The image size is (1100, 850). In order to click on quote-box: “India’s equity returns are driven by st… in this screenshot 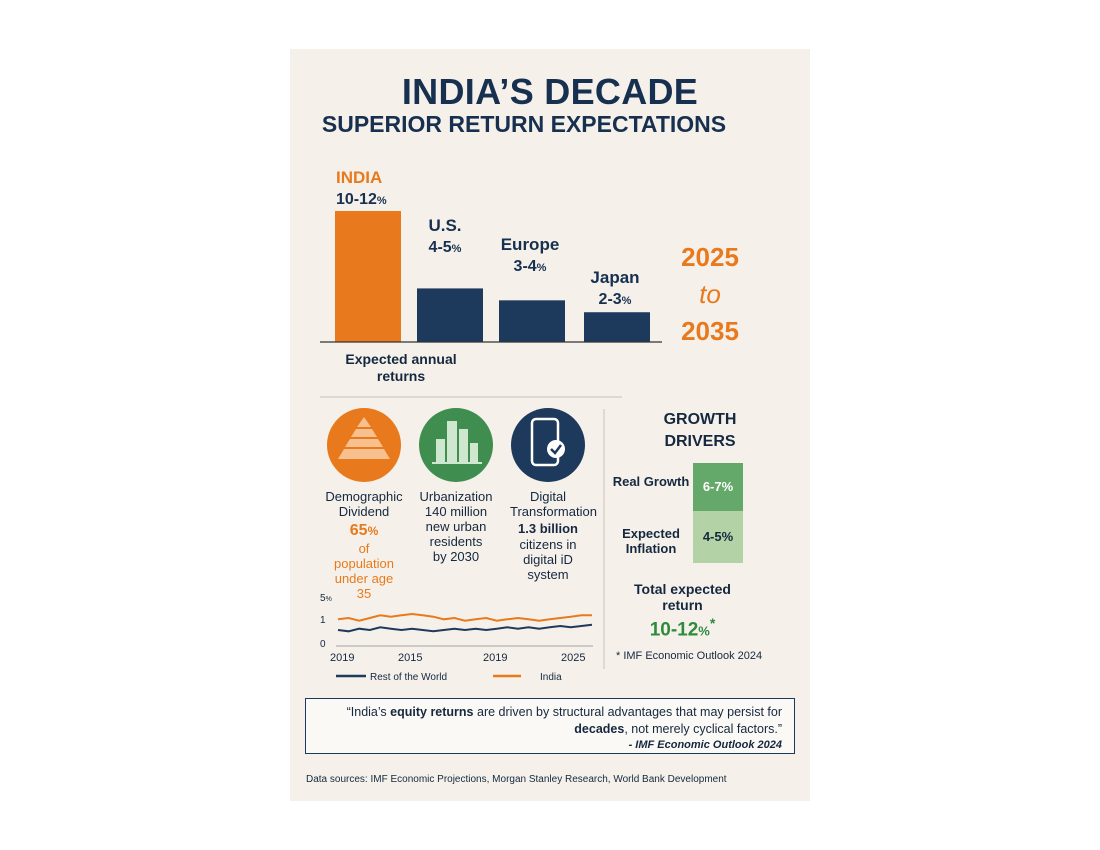, I will do `click(550, 726)`.